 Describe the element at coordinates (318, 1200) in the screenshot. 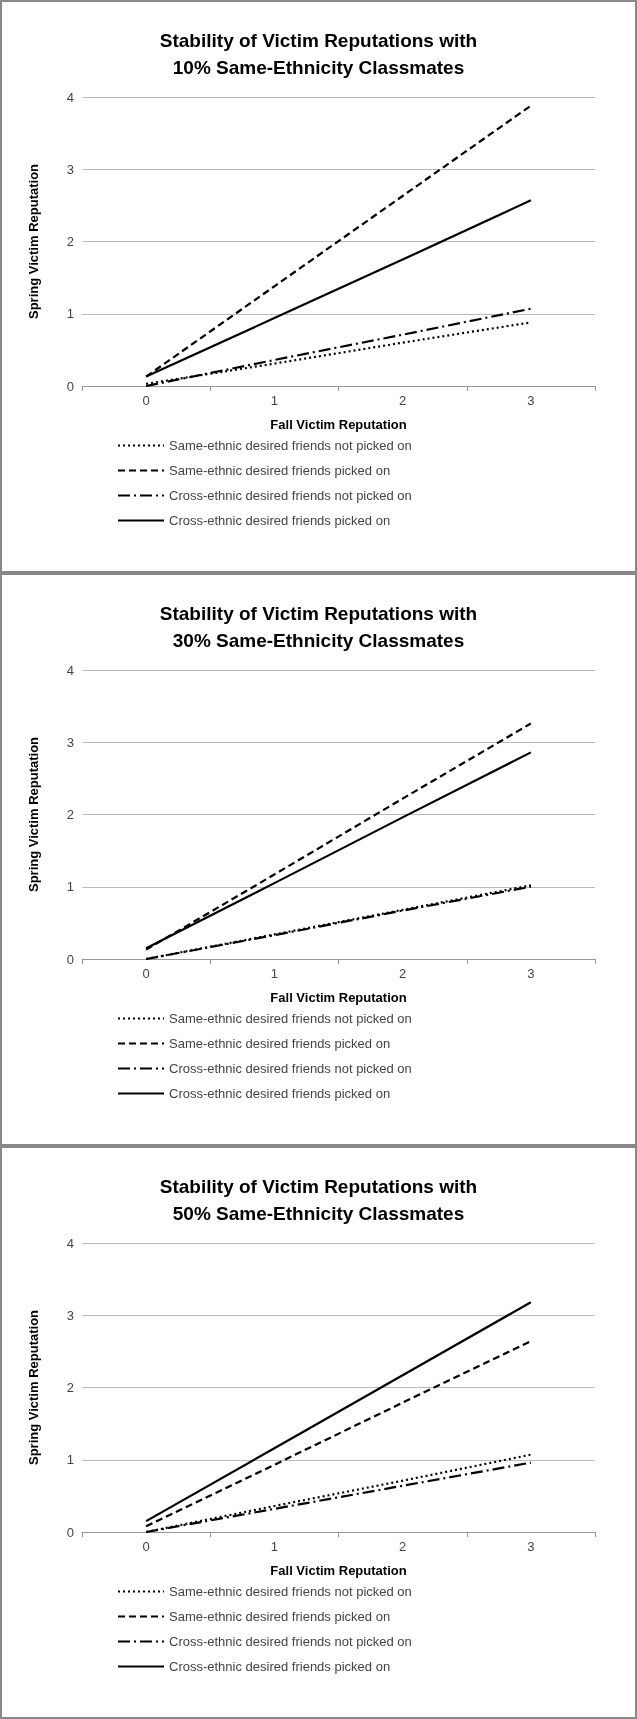

I see `chart-title: Stability of Victim Reputations with 50% Same-Ethnicity Classmates` at that location.